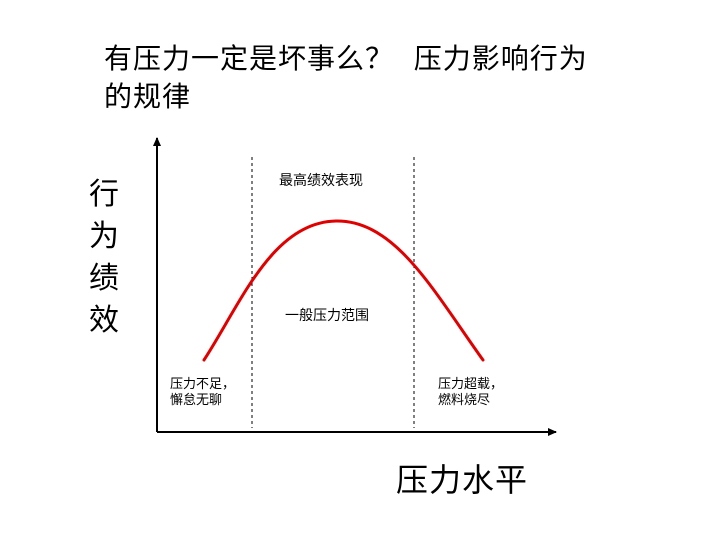  I want to click on y-axis-label-char: 行, so click(104, 194).